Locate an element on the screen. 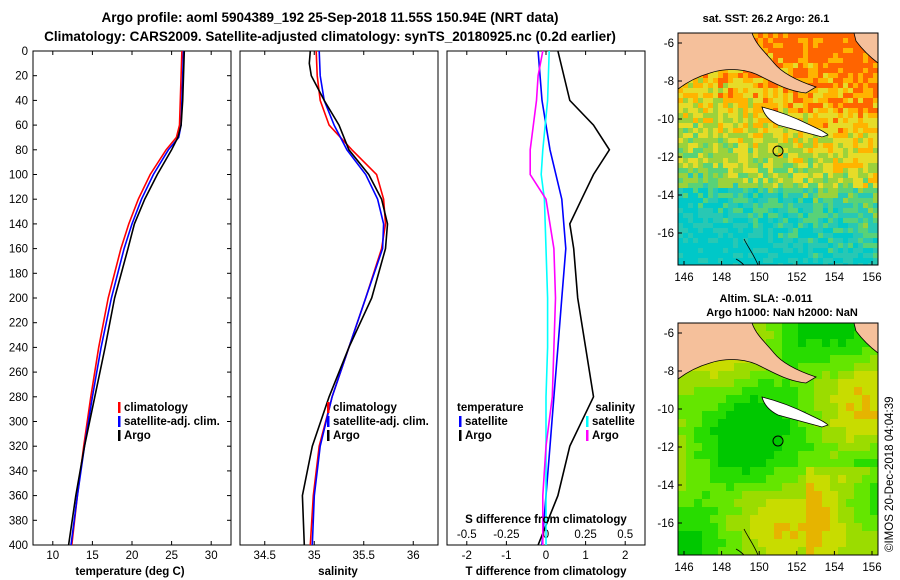 Image resolution: width=900 pixels, height=580 pixels. difference-profile-temperature-argo-line is located at coordinates (574, 298).